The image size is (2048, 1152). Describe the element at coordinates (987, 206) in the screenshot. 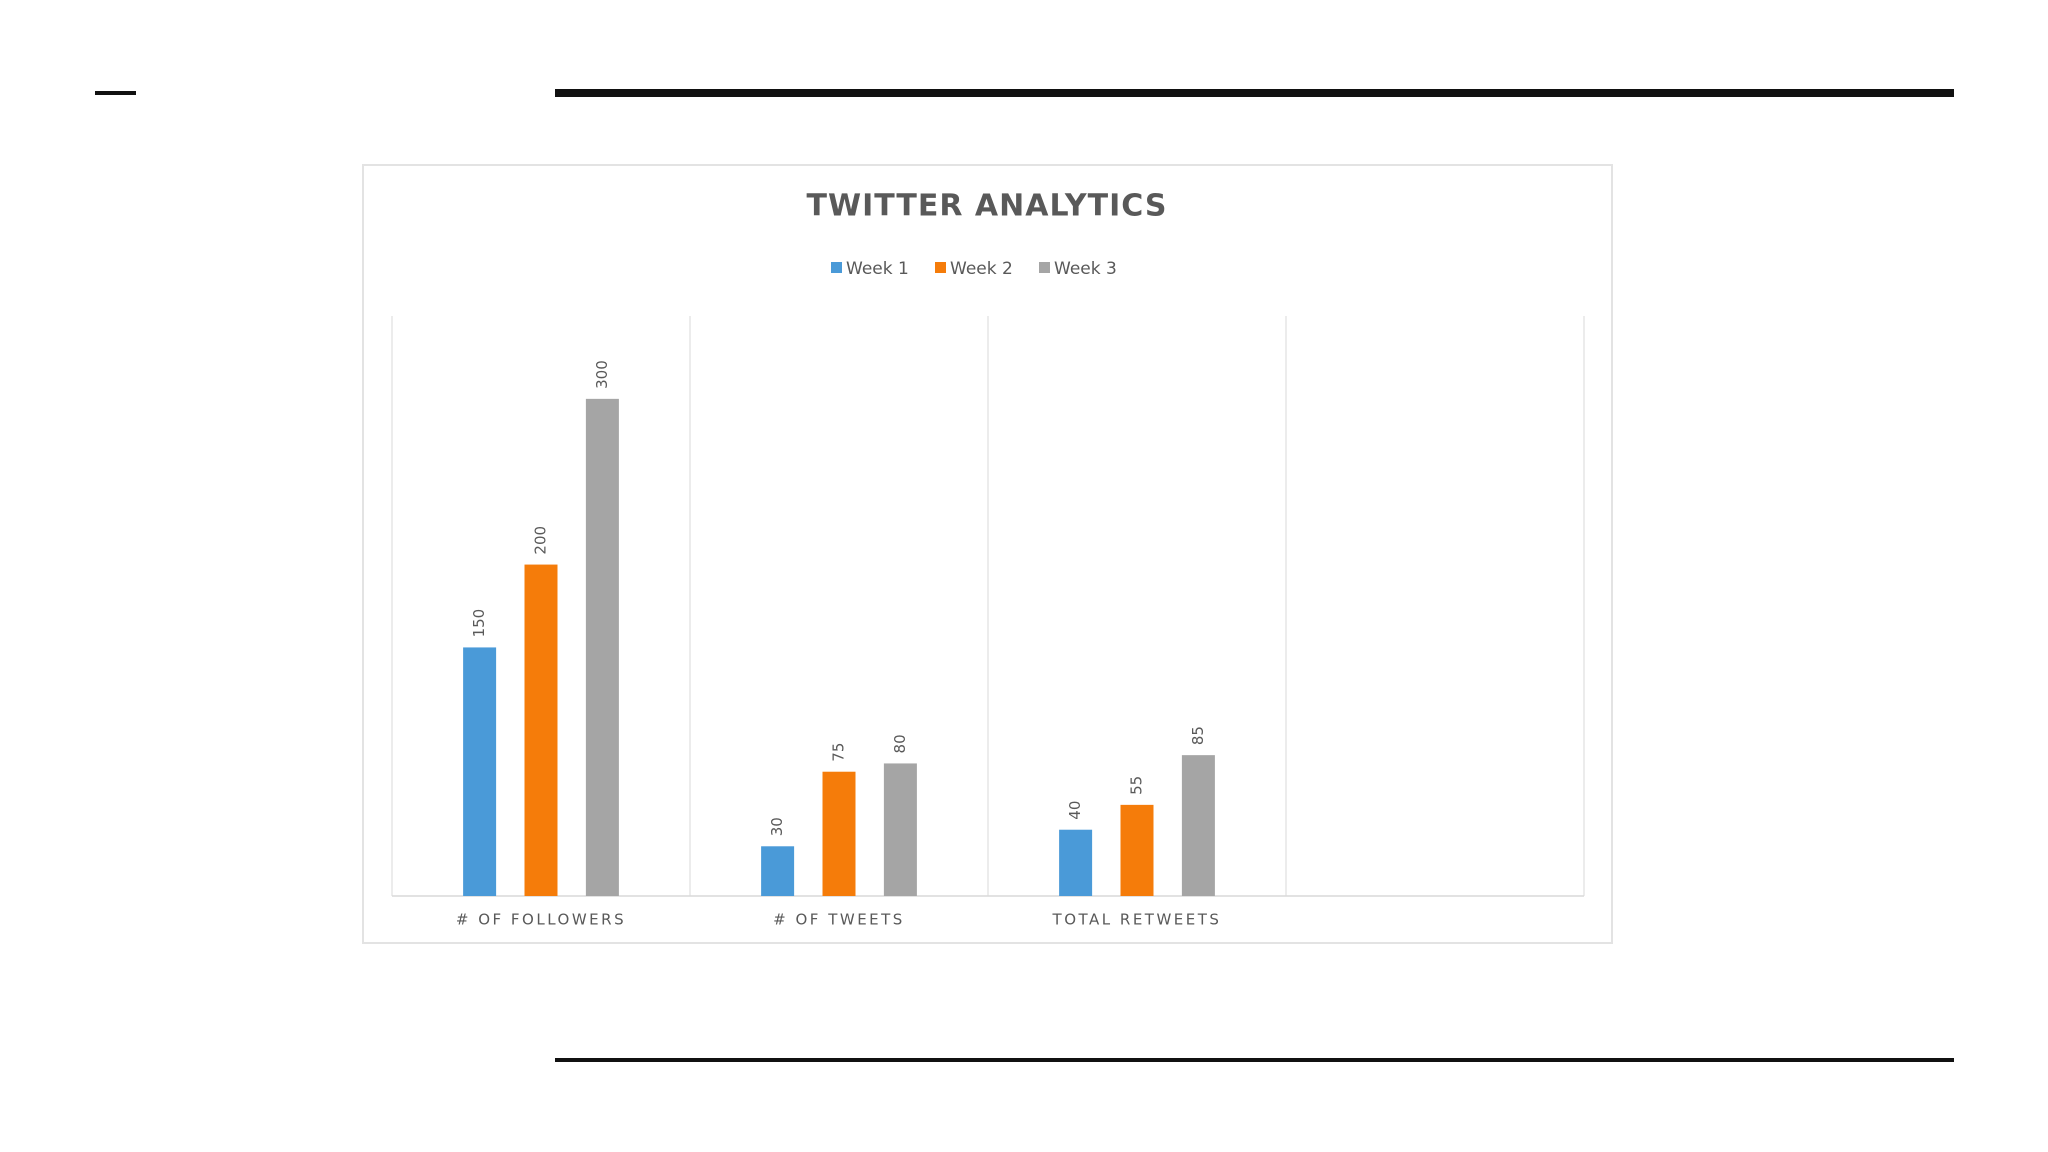

I see `chart-title: TWITTER ANALYTICS` at that location.